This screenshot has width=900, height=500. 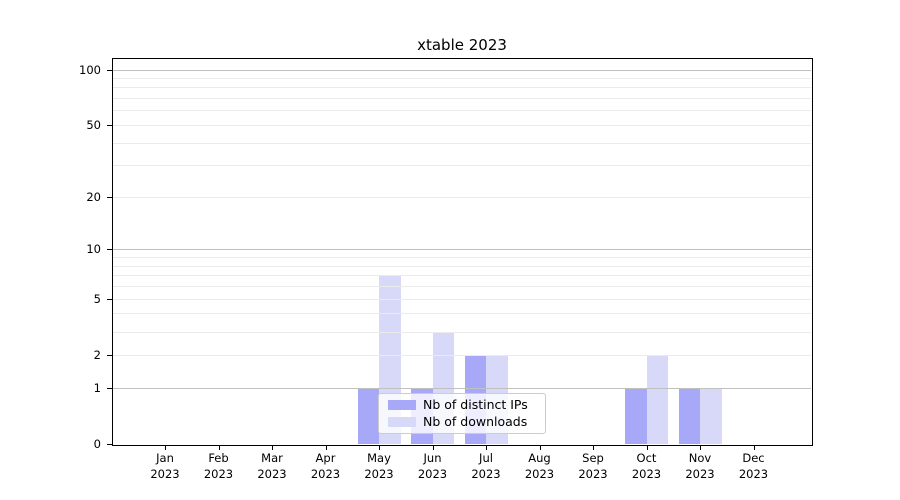 I want to click on x-tick-label: Sep 2023, so click(x=593, y=466).